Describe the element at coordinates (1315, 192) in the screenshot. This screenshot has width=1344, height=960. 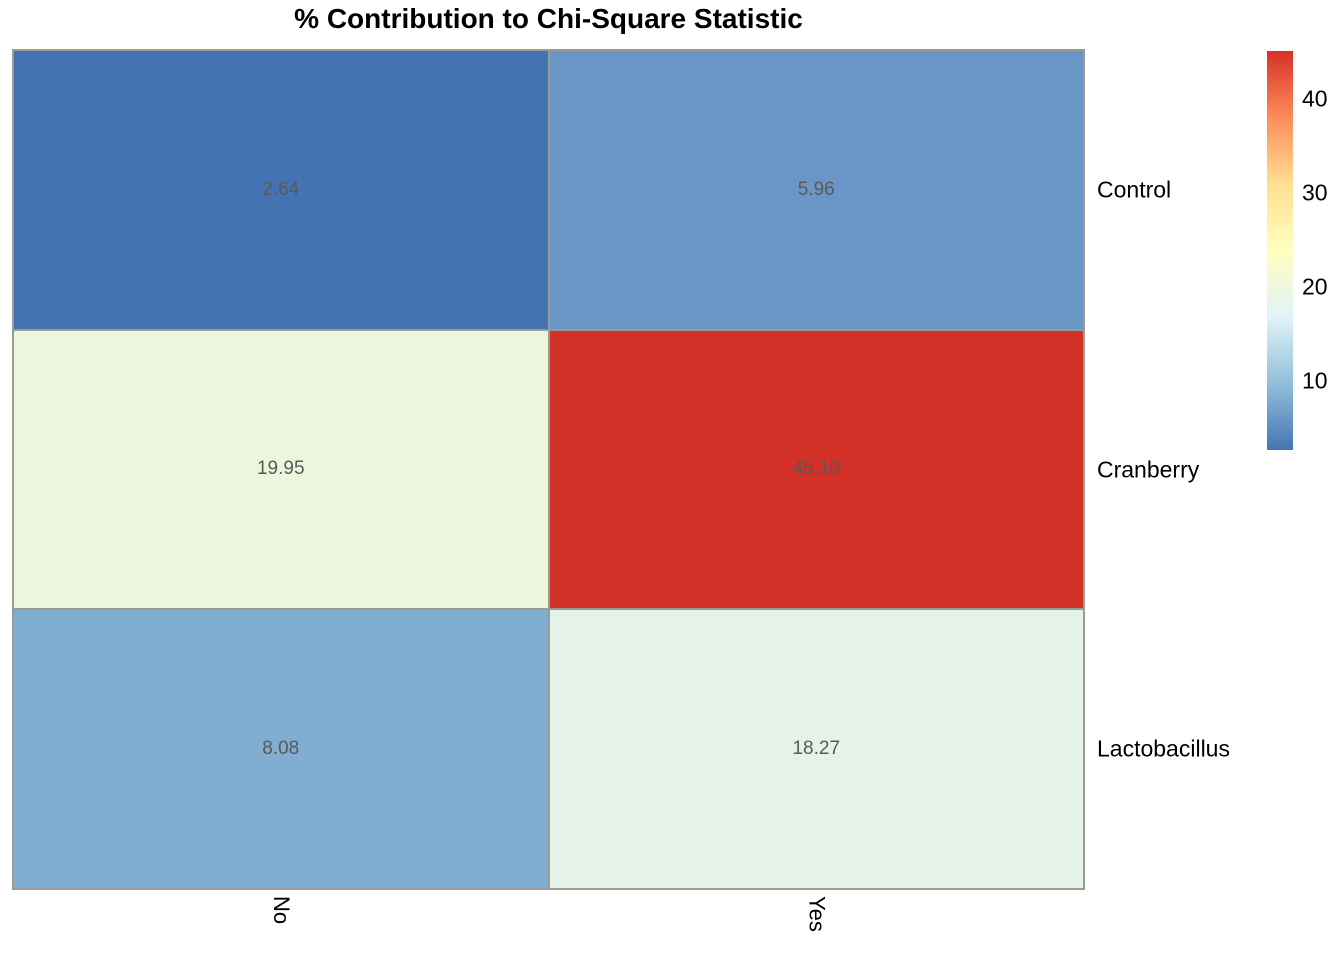
I see `colorbar-tick-label: 30` at that location.